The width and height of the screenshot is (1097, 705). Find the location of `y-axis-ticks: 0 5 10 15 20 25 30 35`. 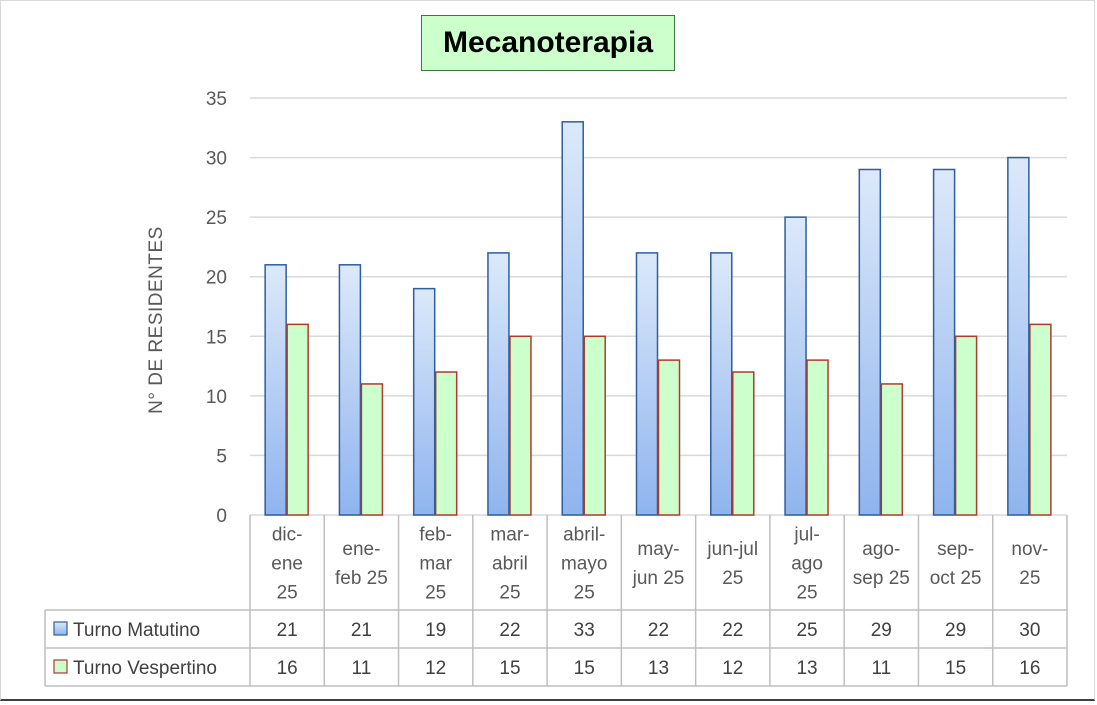

y-axis-ticks: 0 5 10 15 20 25 30 35 is located at coordinates (216, 308).